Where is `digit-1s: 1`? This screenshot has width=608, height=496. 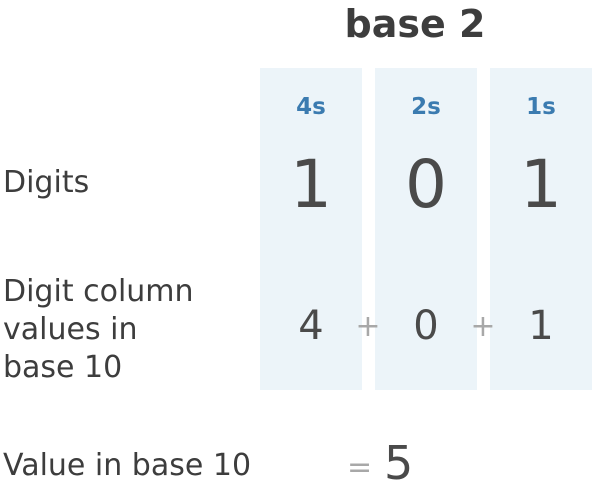
digit-1s: 1 is located at coordinates (541, 184).